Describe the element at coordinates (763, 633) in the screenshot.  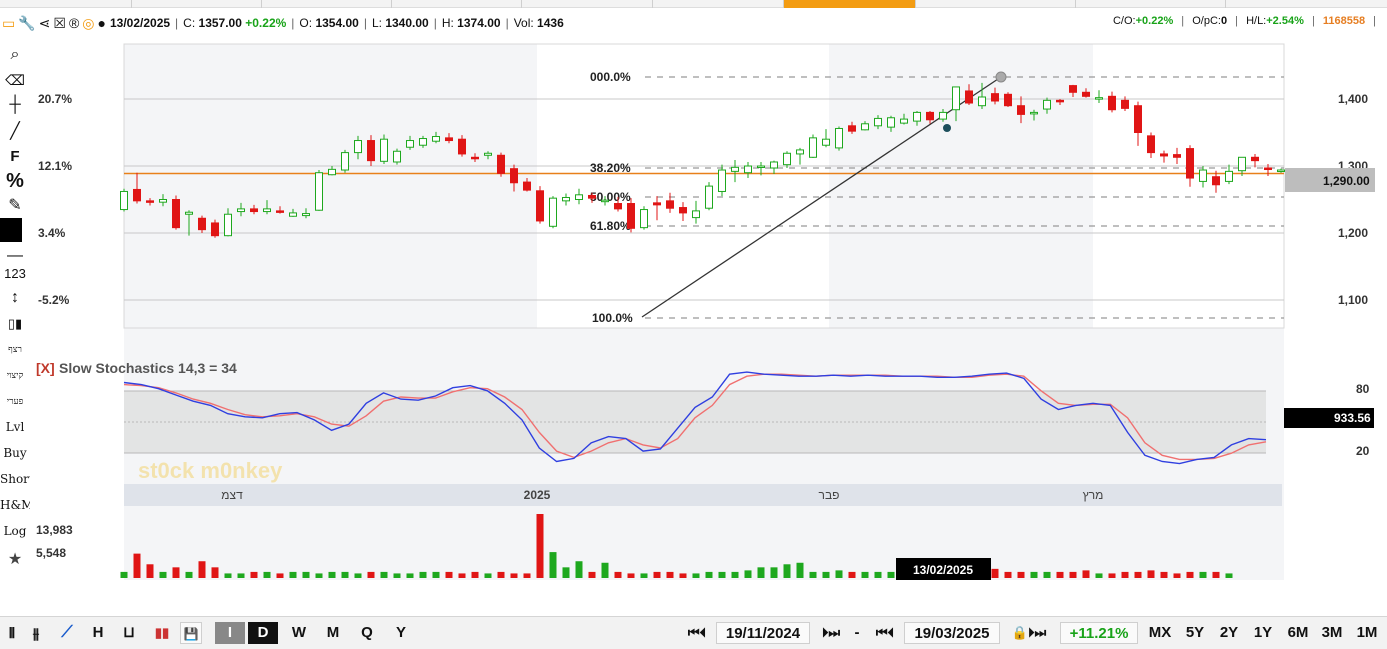
I see `from-date: 19/11/2024` at that location.